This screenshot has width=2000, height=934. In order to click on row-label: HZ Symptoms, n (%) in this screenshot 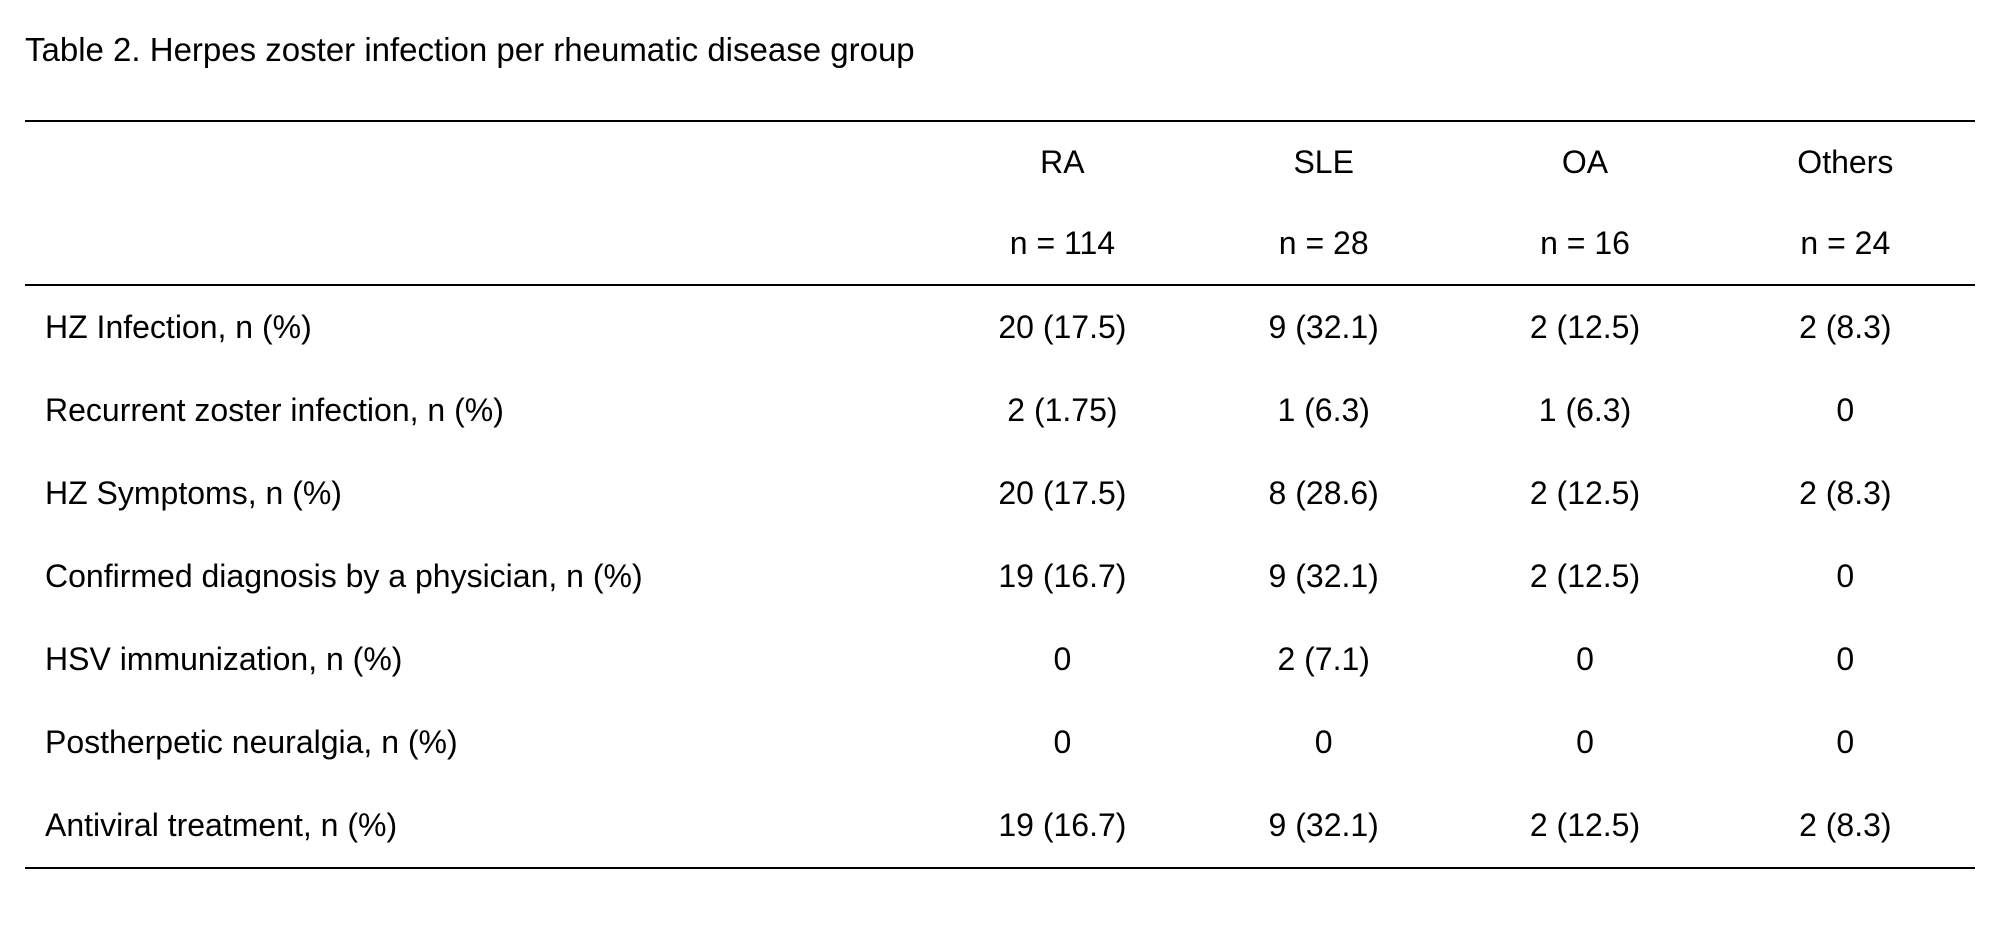, I will do `click(193, 492)`.